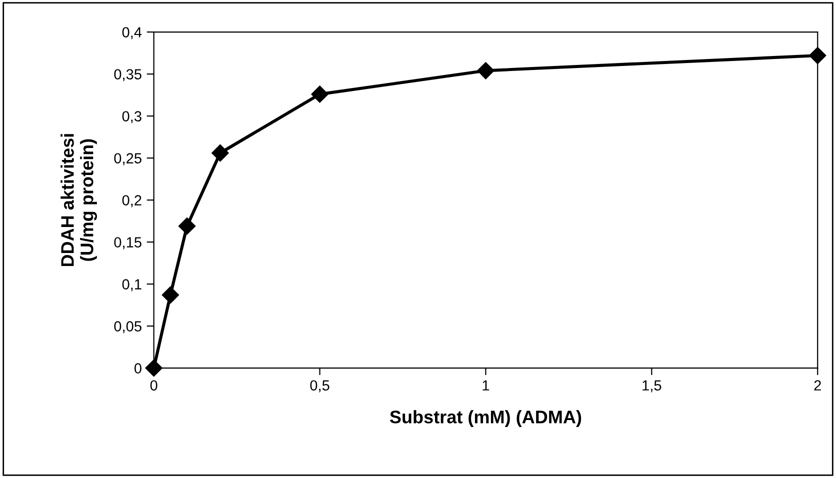 The width and height of the screenshot is (836, 478). Describe the element at coordinates (486, 385) in the screenshot. I see `x-tick-label: 1` at that location.